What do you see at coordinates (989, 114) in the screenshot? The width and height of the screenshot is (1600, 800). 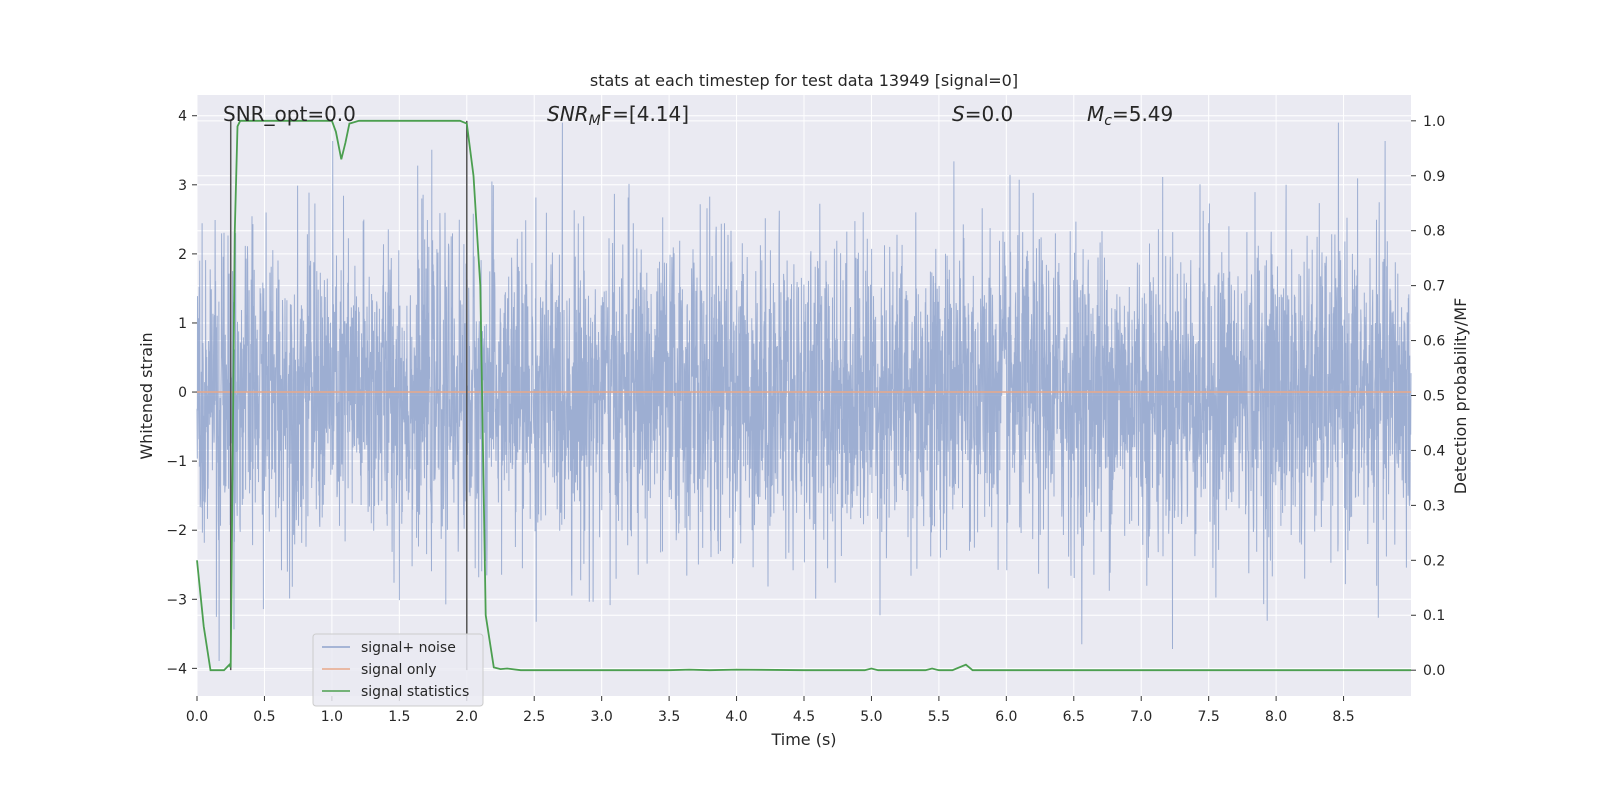 I see `s-value: =0.0` at bounding box center [989, 114].